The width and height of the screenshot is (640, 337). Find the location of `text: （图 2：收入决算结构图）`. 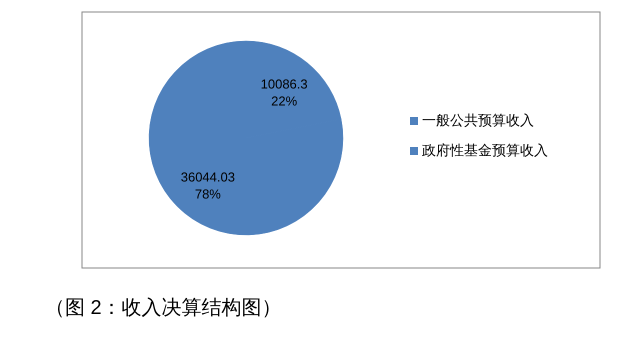

text: （图 2：收入决算结构图） is located at coordinates (163, 308).